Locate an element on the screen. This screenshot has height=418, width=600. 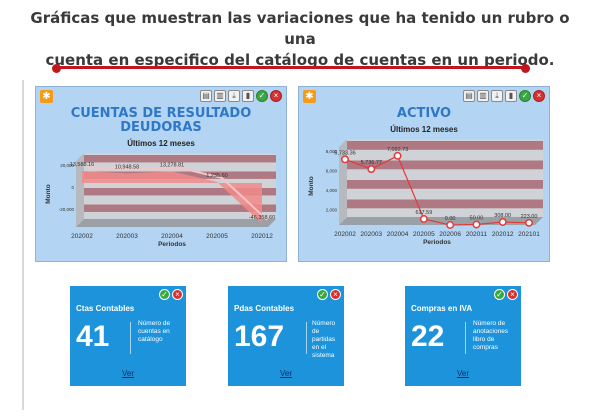
card-description: Número de cuentas en catálogo is located at coordinates (154, 331).